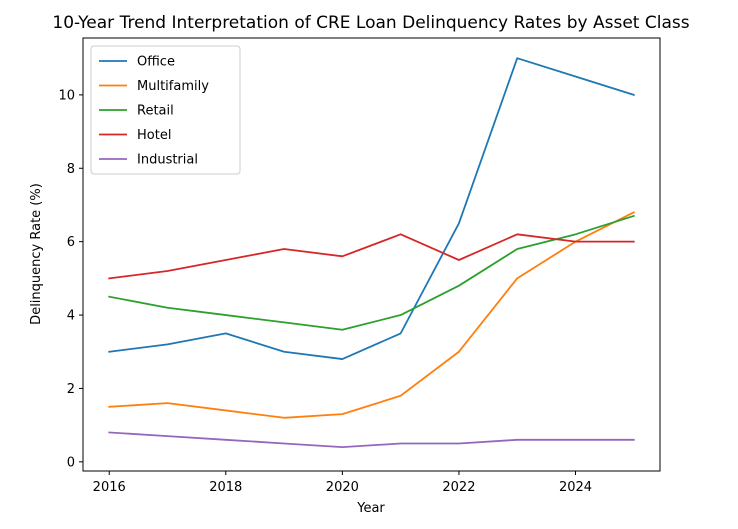  Describe the element at coordinates (71, 462) in the screenshot. I see `y-tick-label: 0` at that location.